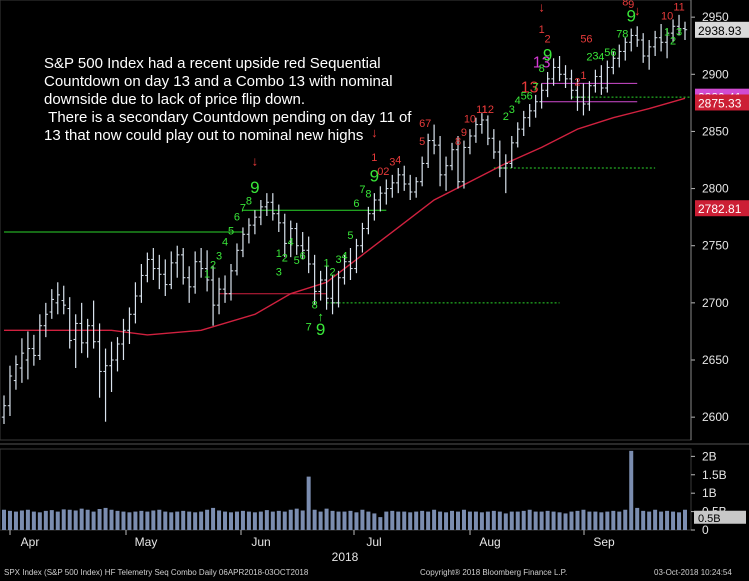  Describe the element at coordinates (705, 530) in the screenshot. I see `volume-y-label: 0` at that location.